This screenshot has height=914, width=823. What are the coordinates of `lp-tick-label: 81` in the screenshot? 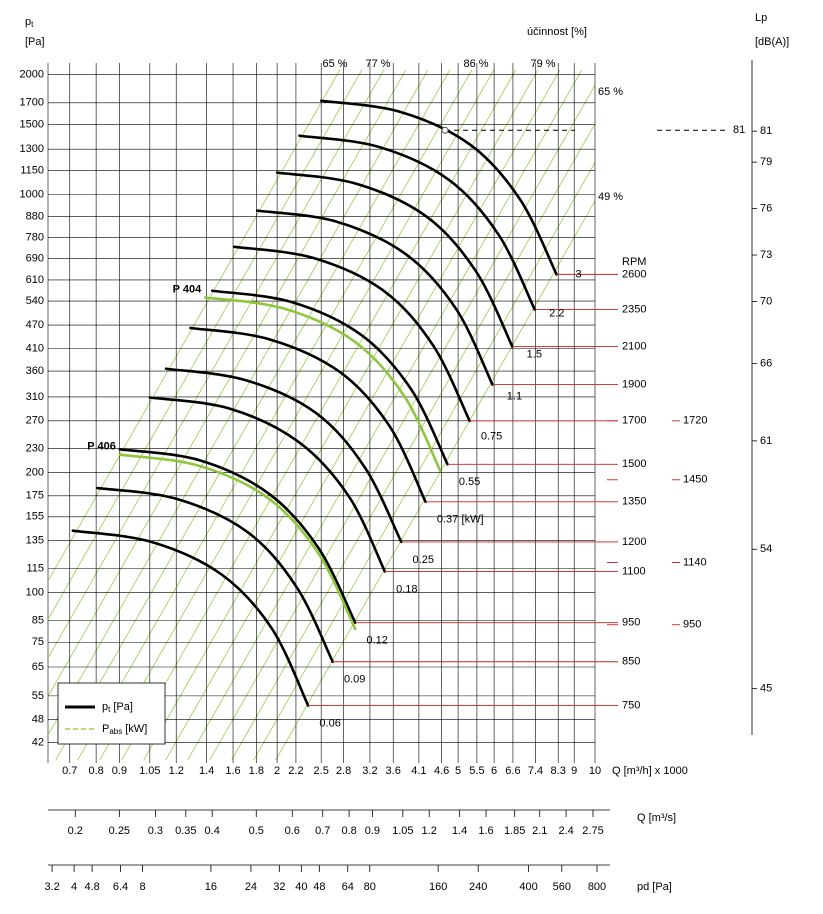 It's located at (766, 131).